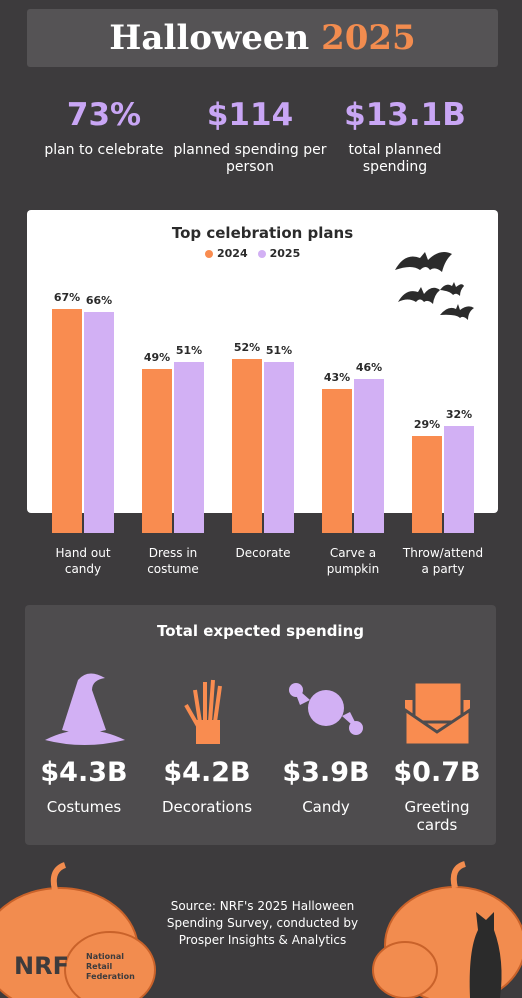 The width and height of the screenshot is (522, 998). I want to click on value-label: 32%, so click(459, 414).